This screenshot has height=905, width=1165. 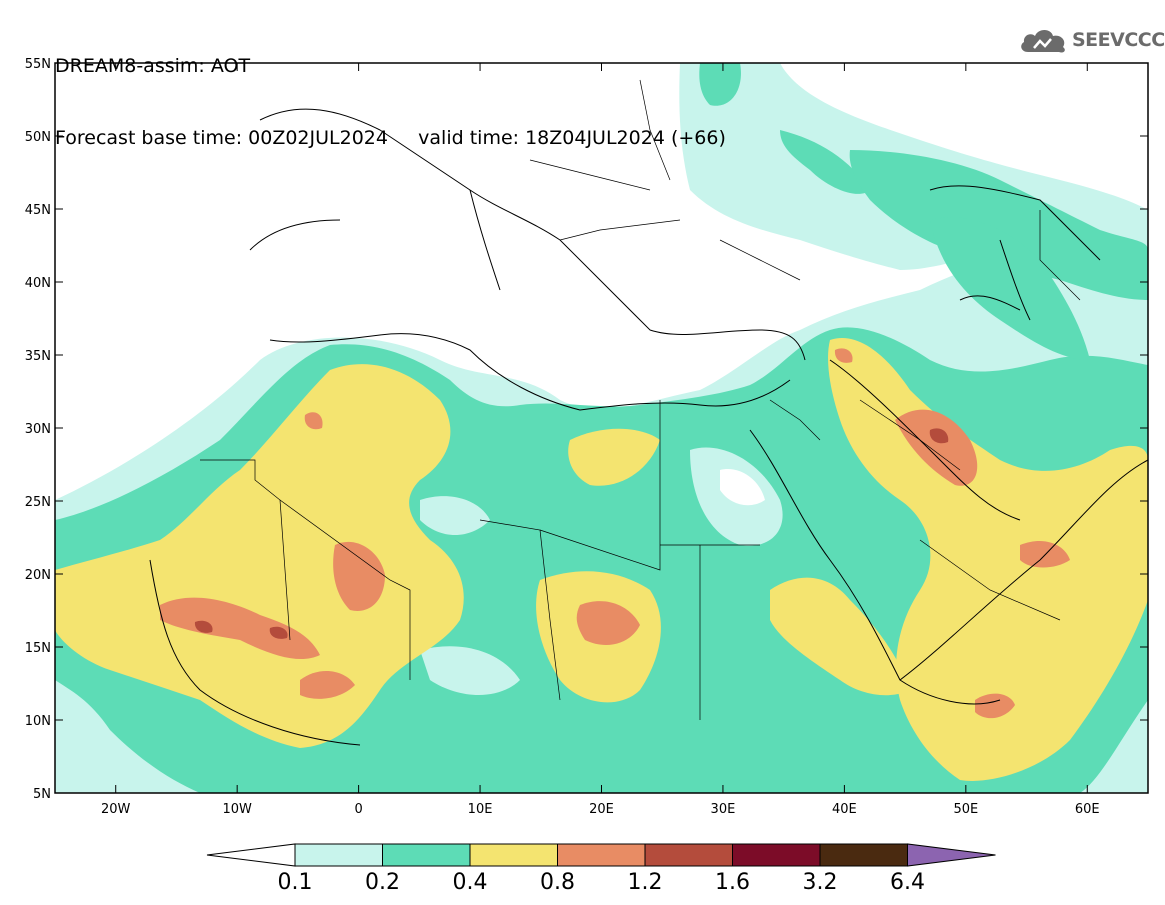 I want to click on lat-label: 20N, so click(x=38, y=575).